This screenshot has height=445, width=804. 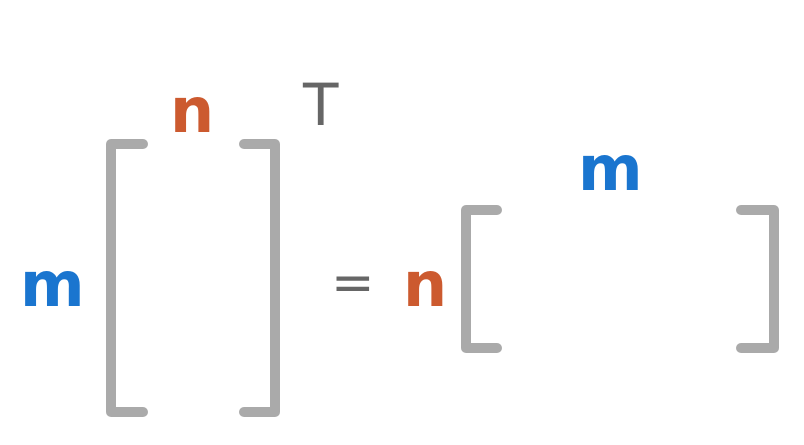 I want to click on rhs-row-label: n, so click(x=425, y=284).